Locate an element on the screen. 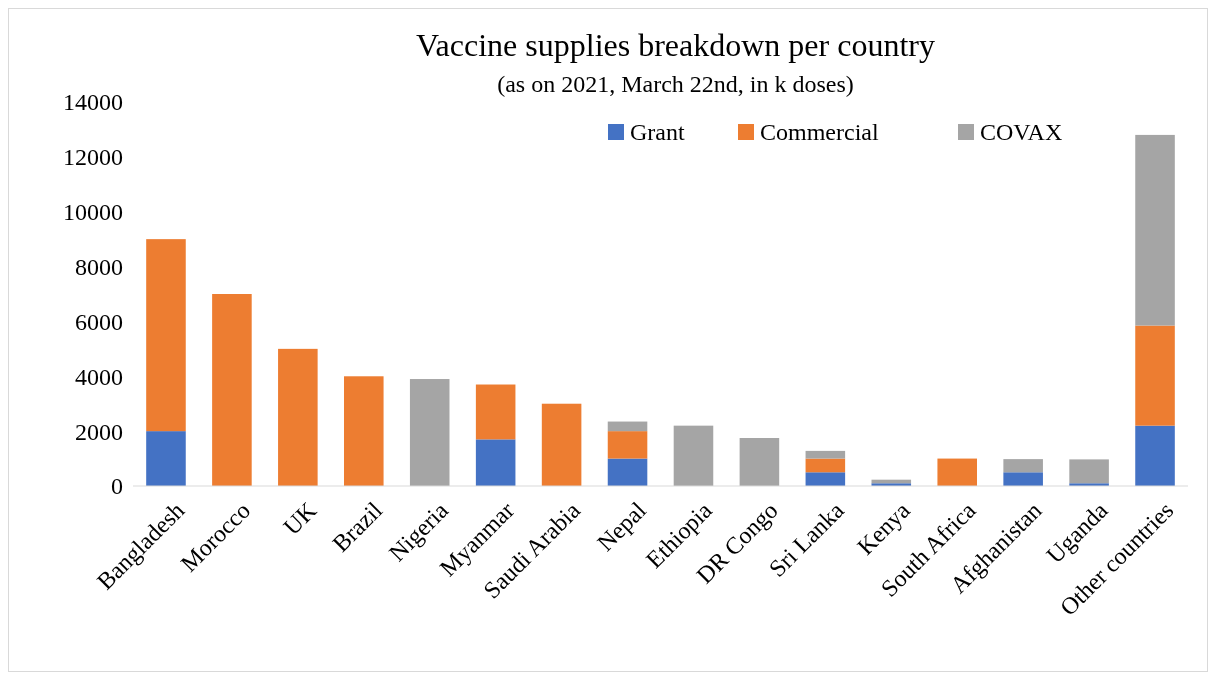 The height and width of the screenshot is (680, 1216). x-tick-label: UK is located at coordinates (300, 518).